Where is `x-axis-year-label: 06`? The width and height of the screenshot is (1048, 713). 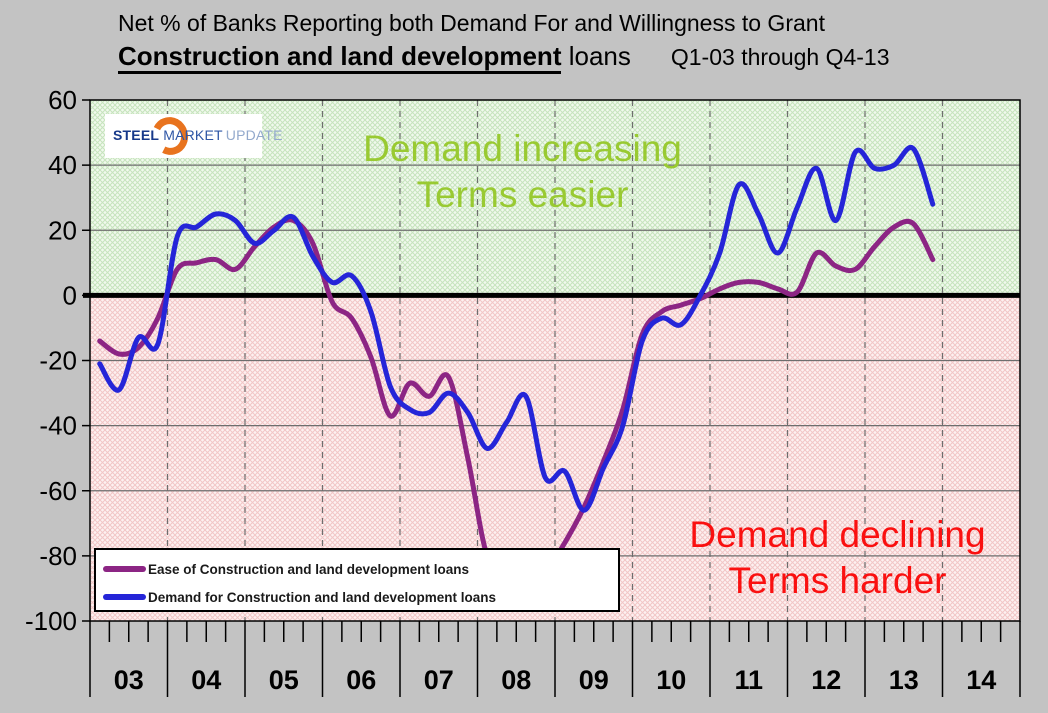
x-axis-year-label: 06 is located at coordinates (361, 680).